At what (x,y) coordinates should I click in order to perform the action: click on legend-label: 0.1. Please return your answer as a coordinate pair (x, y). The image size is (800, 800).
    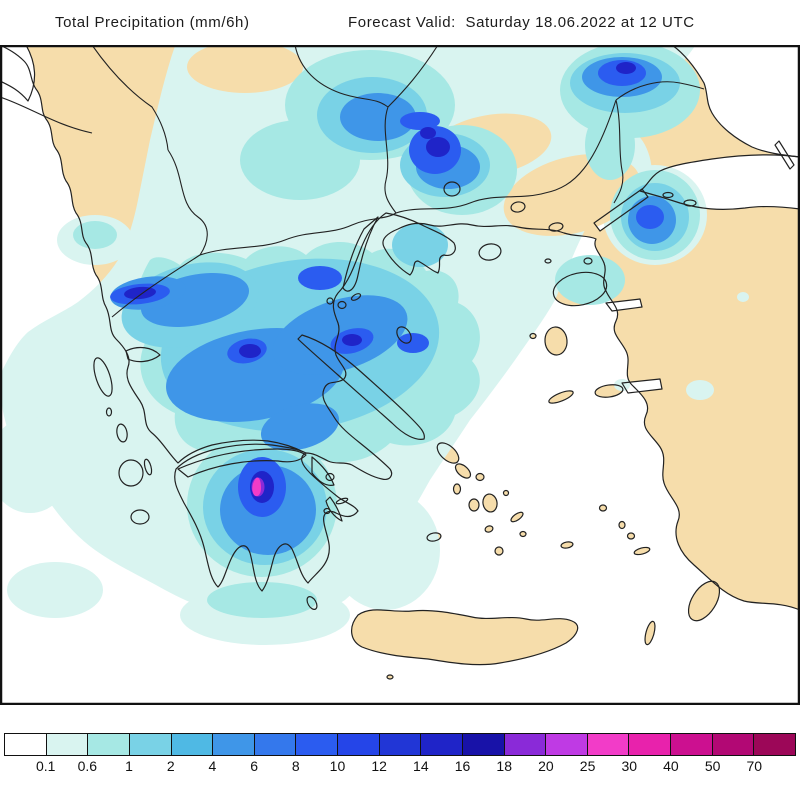
    Looking at the image, I should click on (45, 766).